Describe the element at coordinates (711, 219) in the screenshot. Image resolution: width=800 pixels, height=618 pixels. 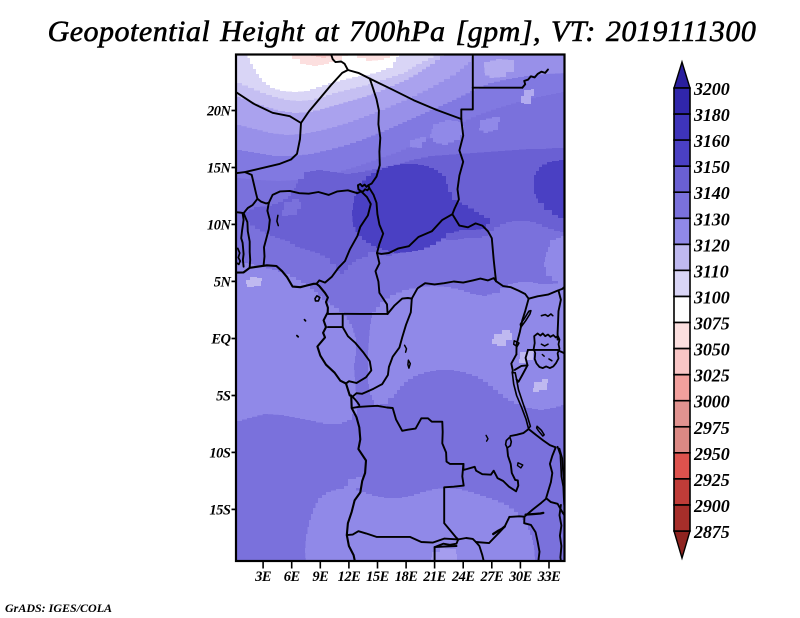
I see `svg-text: 3130` at that location.